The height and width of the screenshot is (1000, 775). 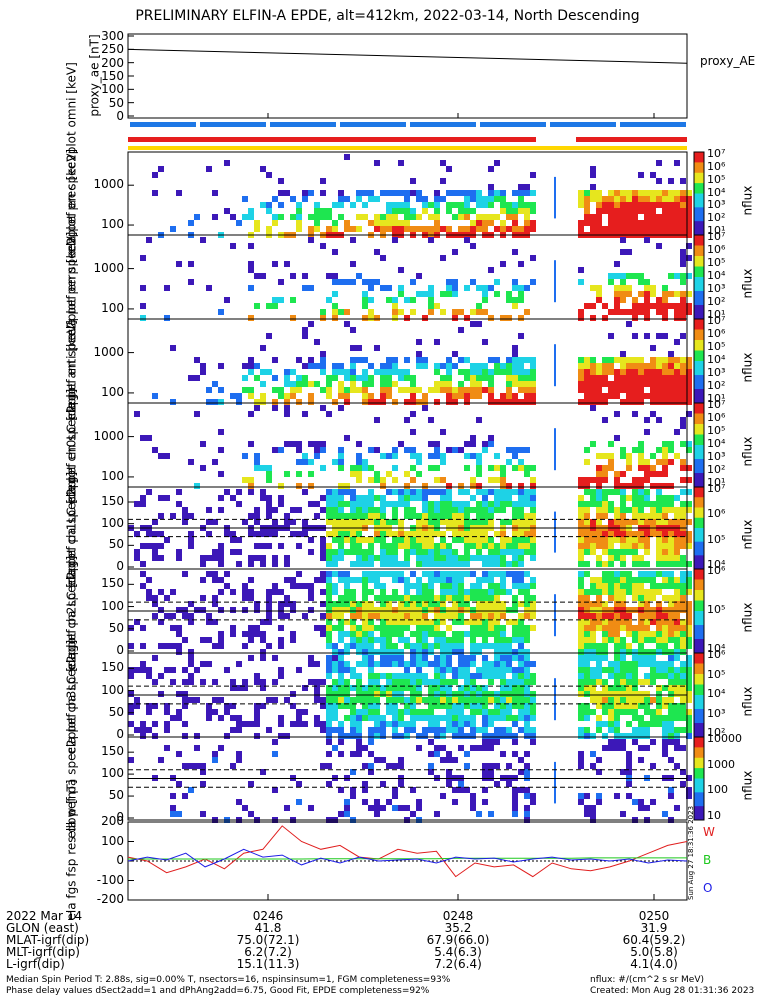 I want to click on colorbar-label: nflux, so click(x=747, y=283).